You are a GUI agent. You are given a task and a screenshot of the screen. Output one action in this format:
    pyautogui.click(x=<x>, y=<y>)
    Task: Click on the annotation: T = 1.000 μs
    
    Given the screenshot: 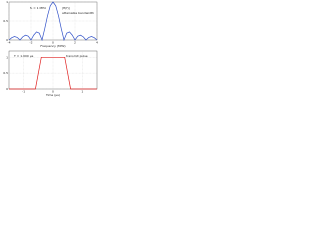 What is the action you would take?
    pyautogui.click(x=23, y=56)
    